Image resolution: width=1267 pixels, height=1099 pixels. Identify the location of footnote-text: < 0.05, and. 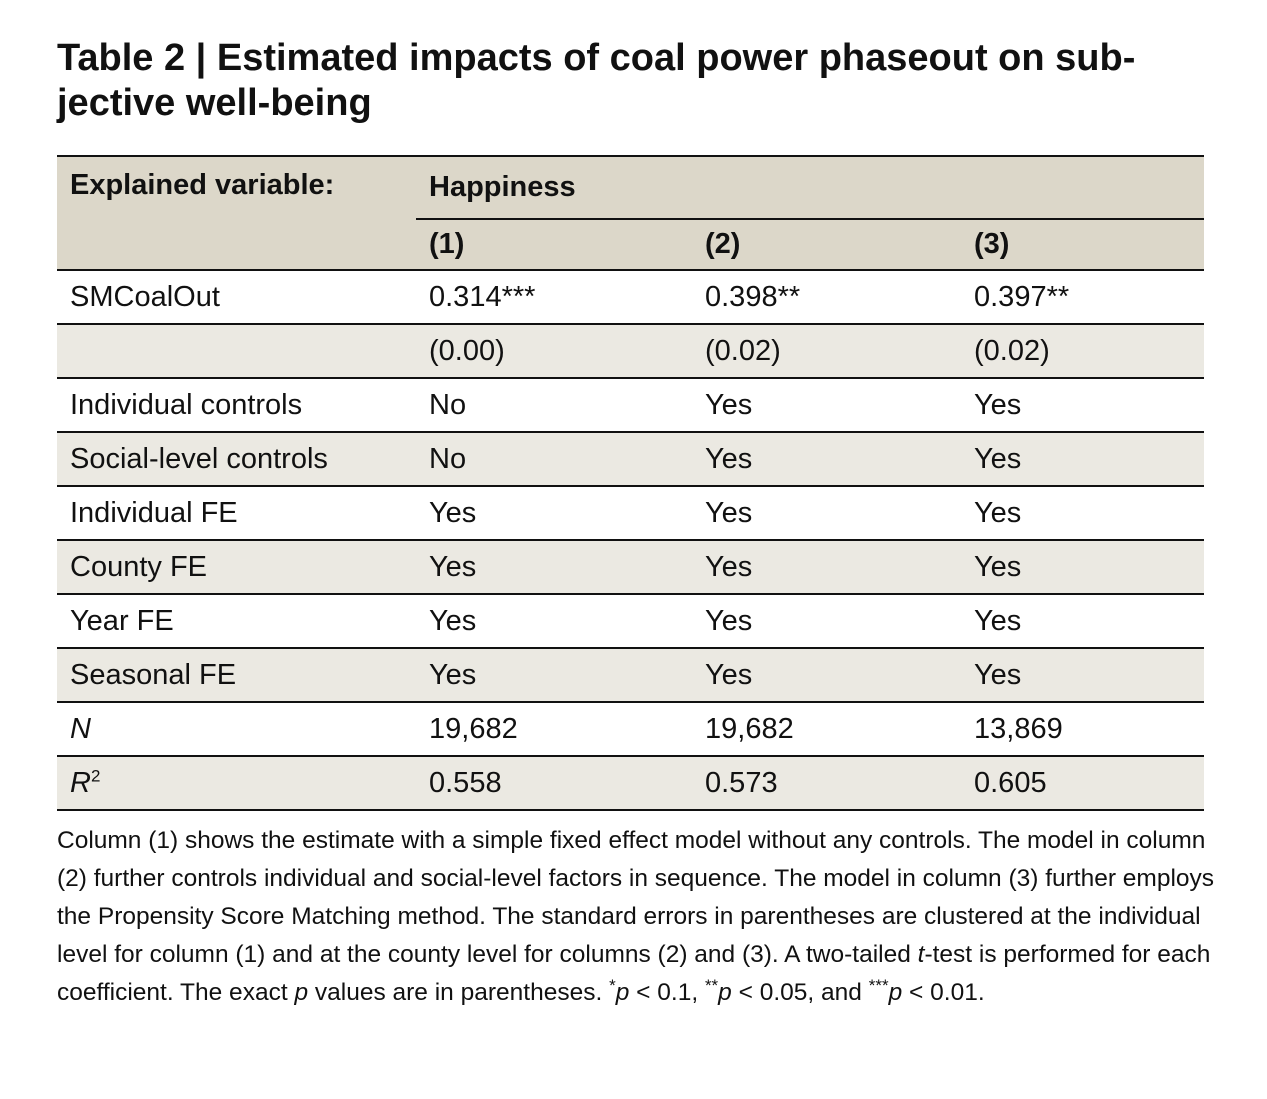
(800, 992).